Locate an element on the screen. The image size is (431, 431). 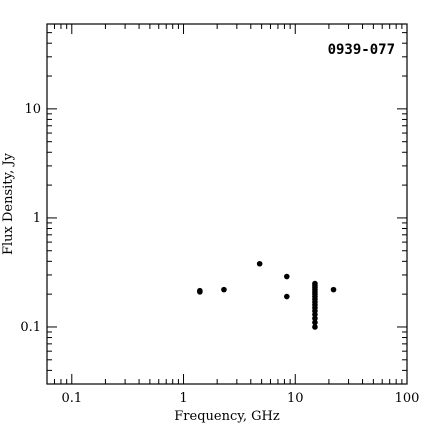
x-tick-label: 1 is located at coordinates (183, 398).